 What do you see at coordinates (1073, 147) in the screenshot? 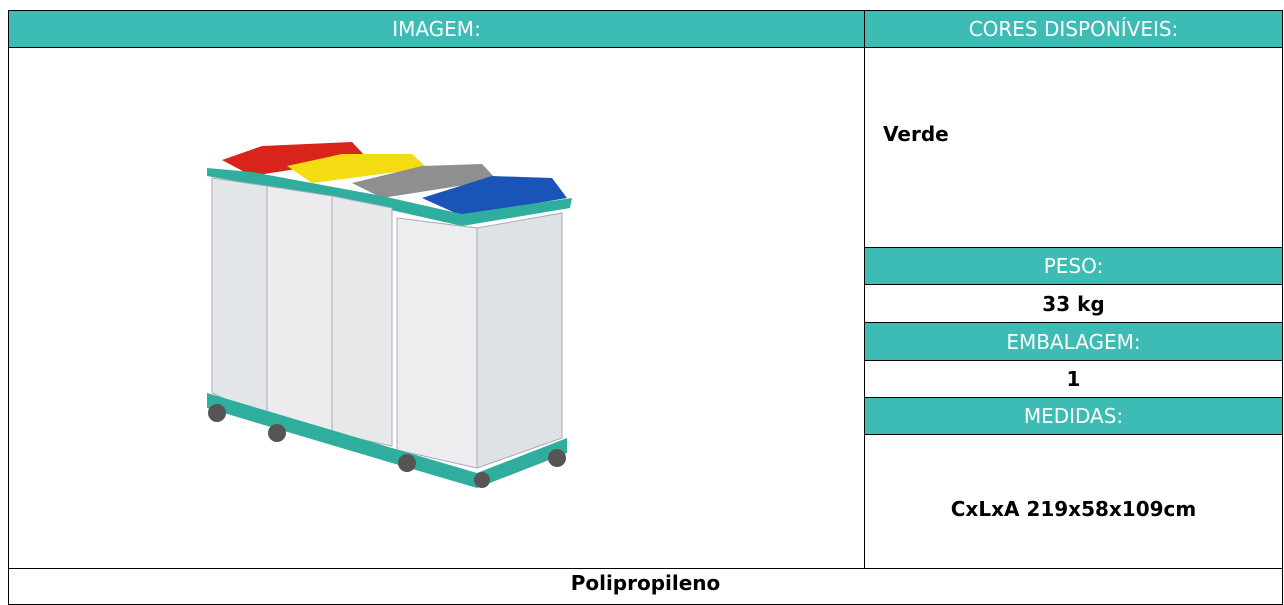
I see `colors-value: Verde` at bounding box center [1073, 147].